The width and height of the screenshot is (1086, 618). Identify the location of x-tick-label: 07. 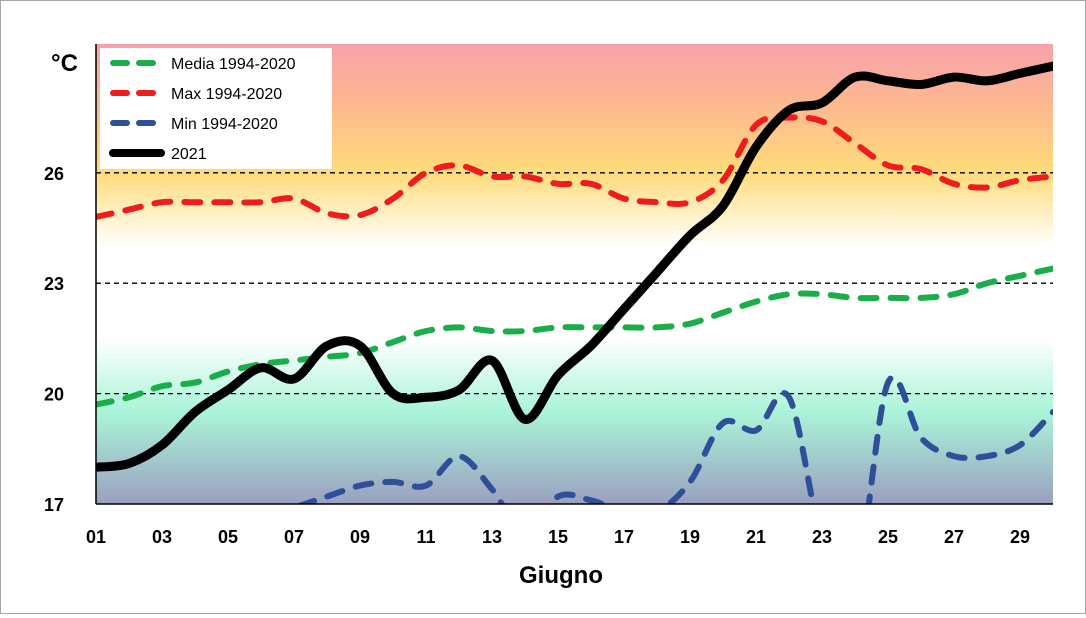
(294, 537).